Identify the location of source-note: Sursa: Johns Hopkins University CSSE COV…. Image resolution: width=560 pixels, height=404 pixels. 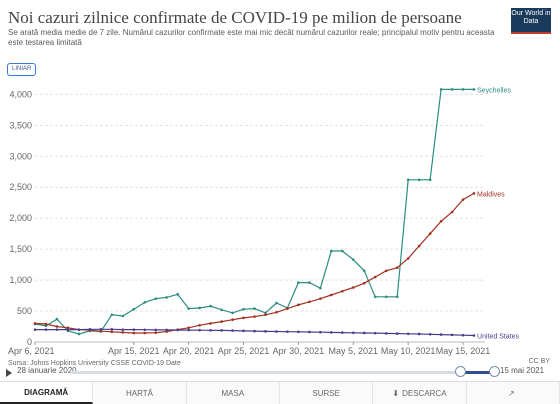
(94, 363).